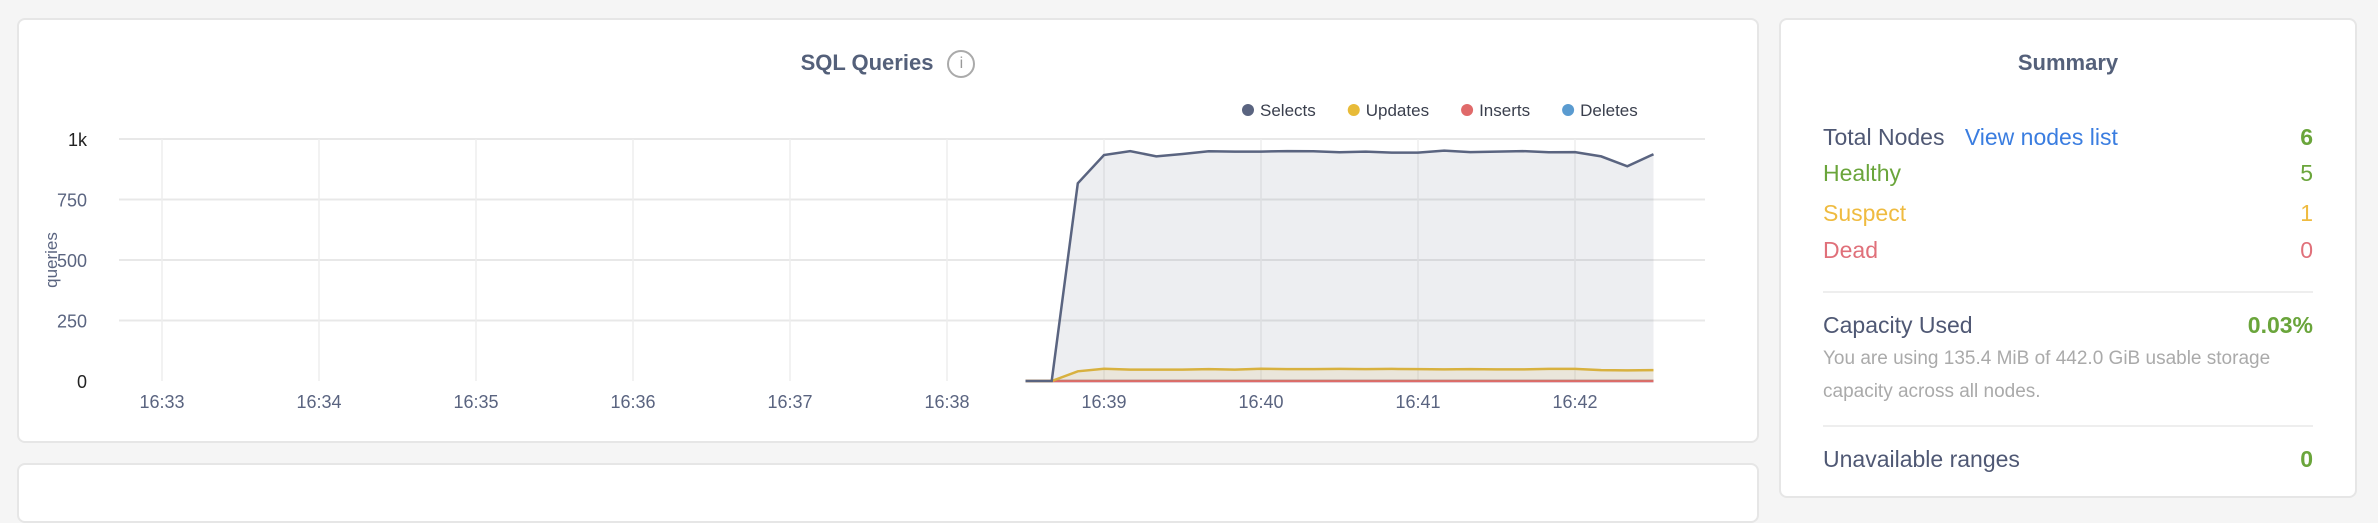  Describe the element at coordinates (475, 402) in the screenshot. I see `x-tick-label: 16:35` at that location.